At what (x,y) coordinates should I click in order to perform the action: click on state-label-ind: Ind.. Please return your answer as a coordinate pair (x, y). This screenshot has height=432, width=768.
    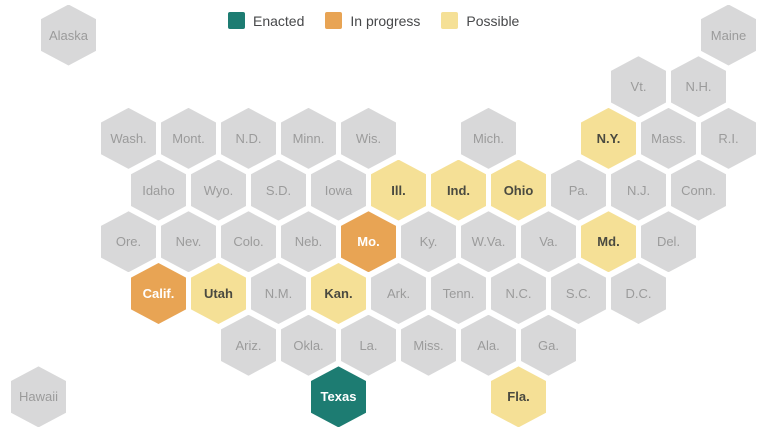
    Looking at the image, I should click on (458, 190).